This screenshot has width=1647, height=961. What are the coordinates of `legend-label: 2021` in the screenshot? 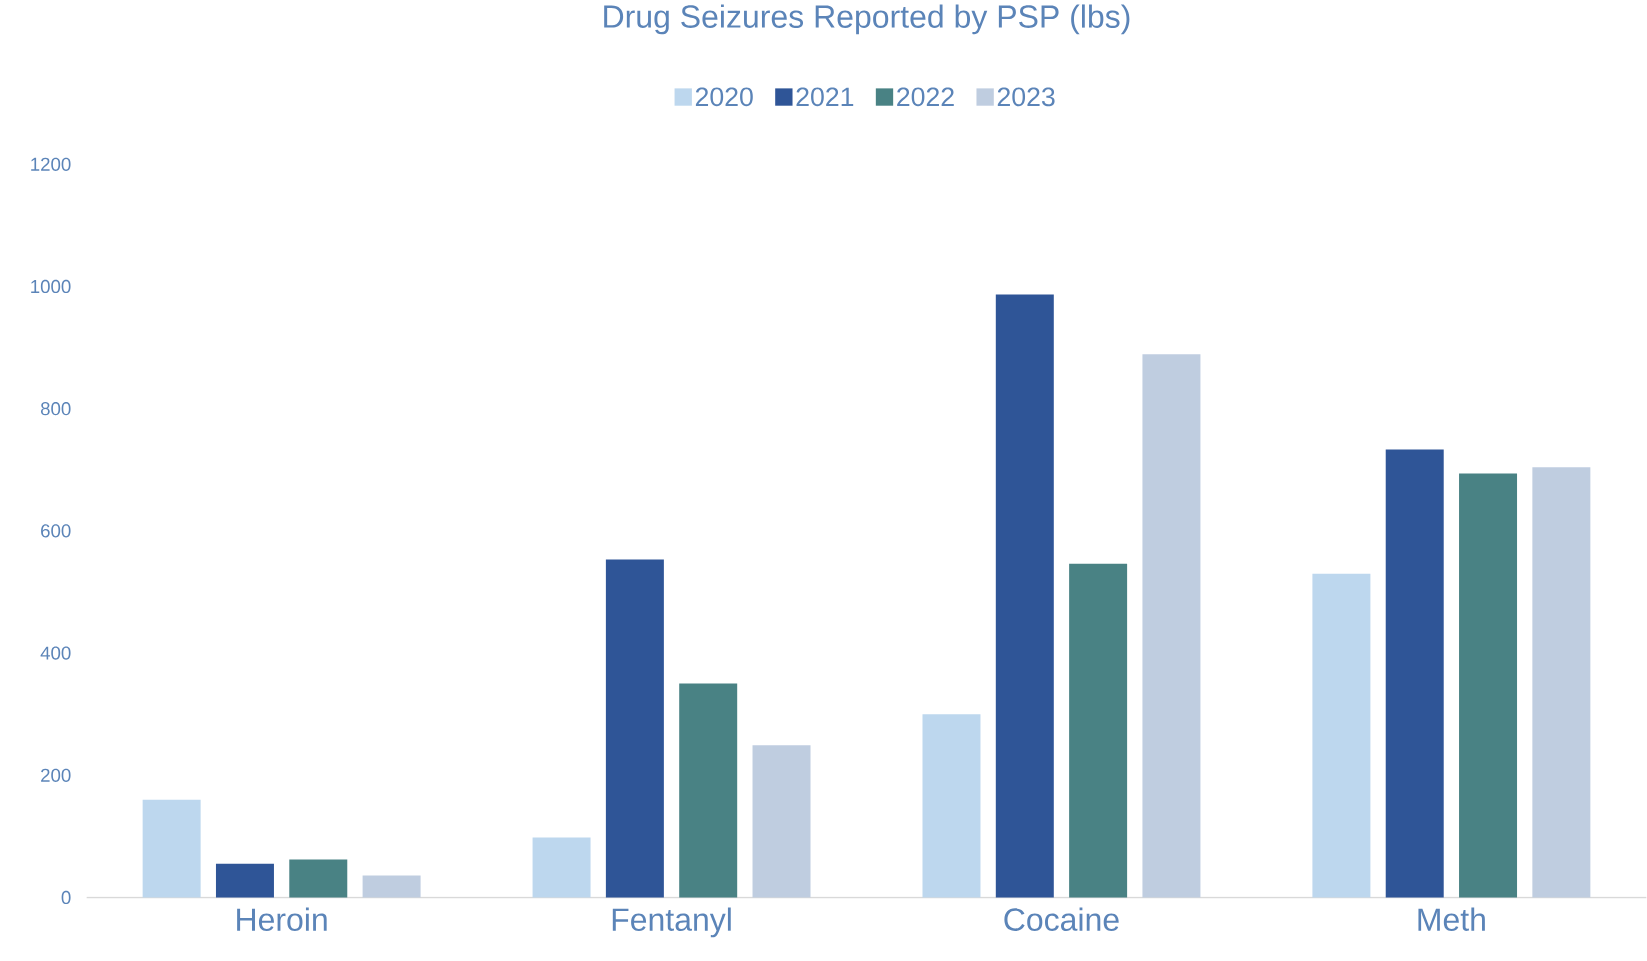 It's located at (825, 97).